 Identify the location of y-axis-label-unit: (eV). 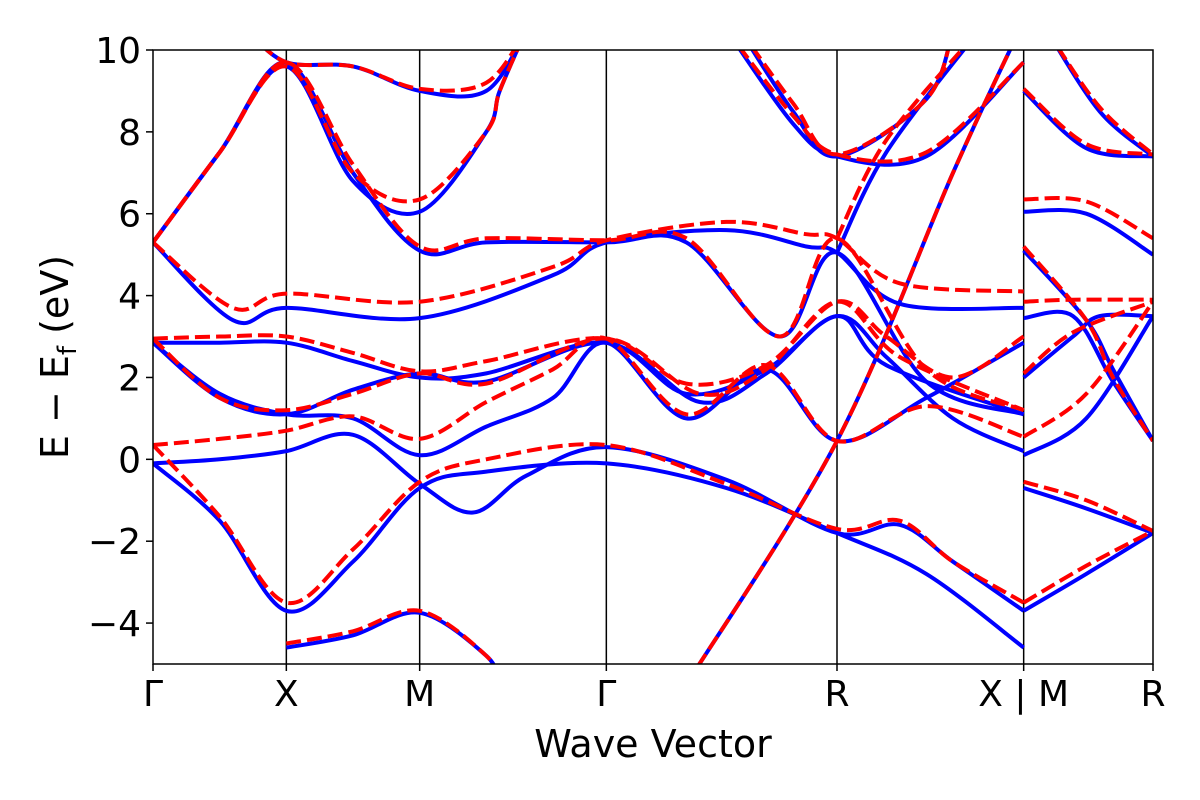
(55, 300).